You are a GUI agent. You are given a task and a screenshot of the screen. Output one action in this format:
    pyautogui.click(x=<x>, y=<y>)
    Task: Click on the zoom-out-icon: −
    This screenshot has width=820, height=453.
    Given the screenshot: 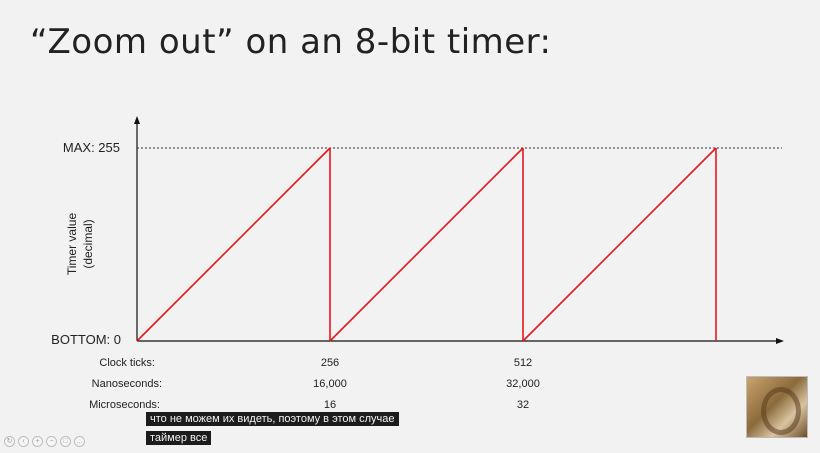 What is the action you would take?
    pyautogui.click(x=51, y=441)
    